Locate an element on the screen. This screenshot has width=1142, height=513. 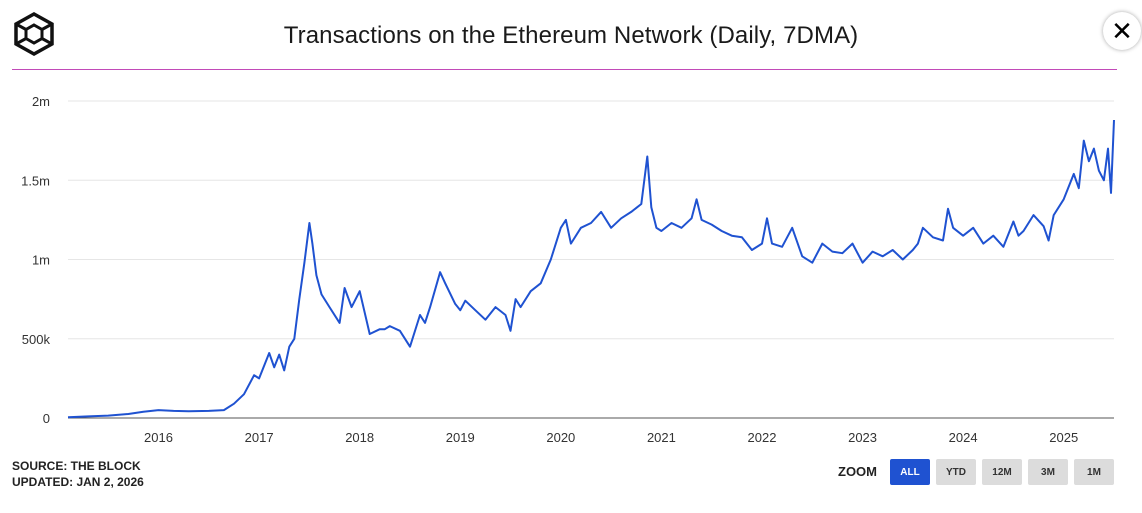
y-tick-label: 500k is located at coordinates (36, 339).